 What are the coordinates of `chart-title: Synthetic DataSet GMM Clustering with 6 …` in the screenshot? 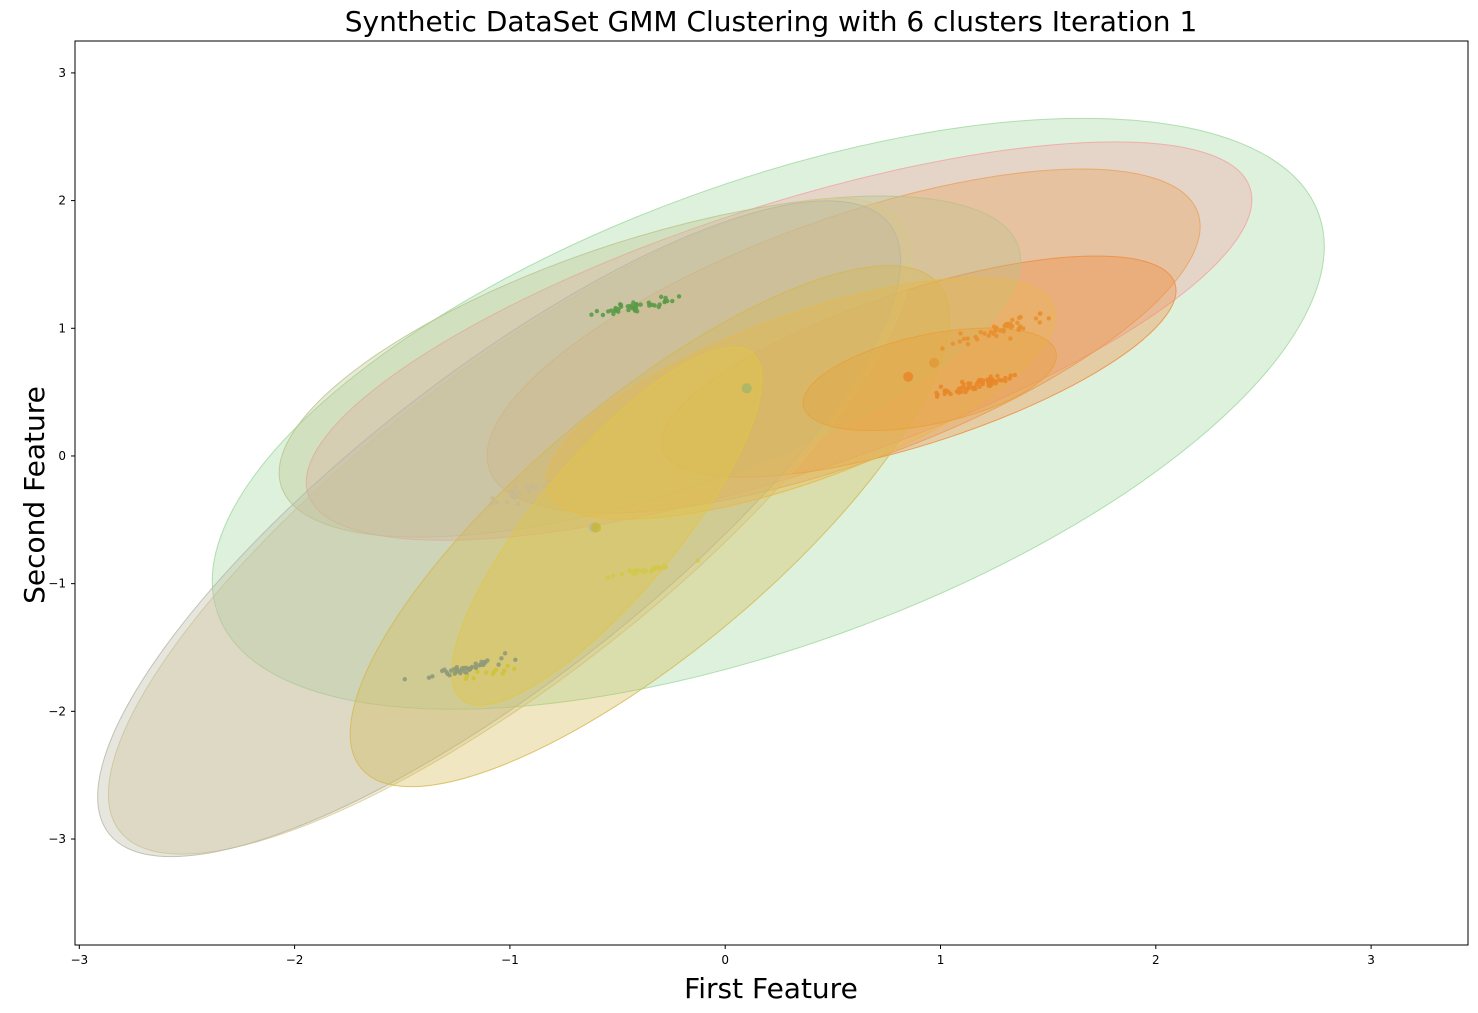 It's located at (771, 21).